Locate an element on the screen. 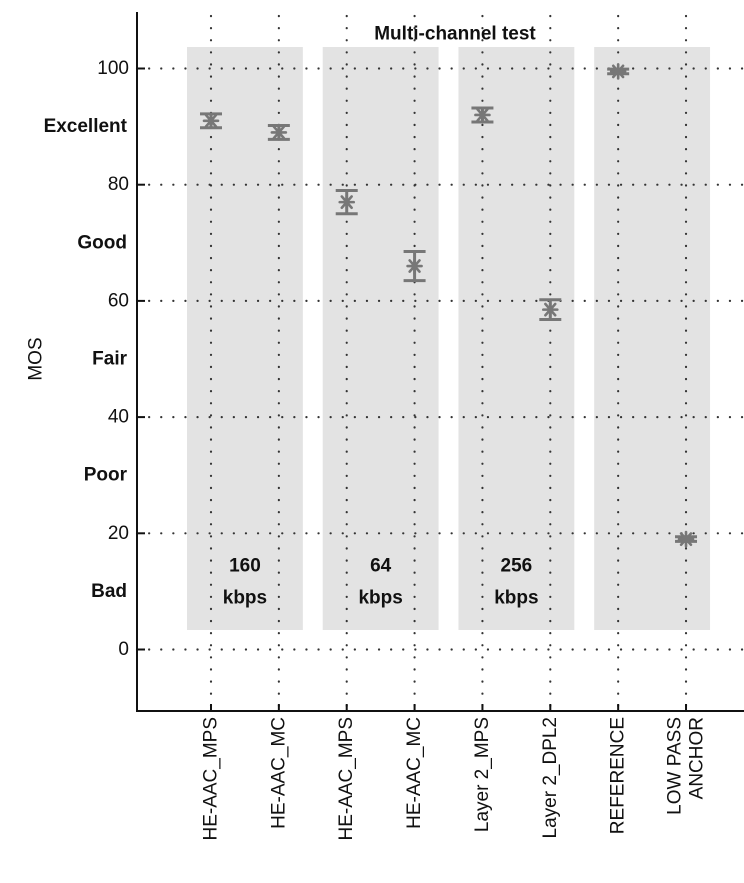 This screenshot has height=883, width=744. group-label-0-line-1: kbps is located at coordinates (245, 598).